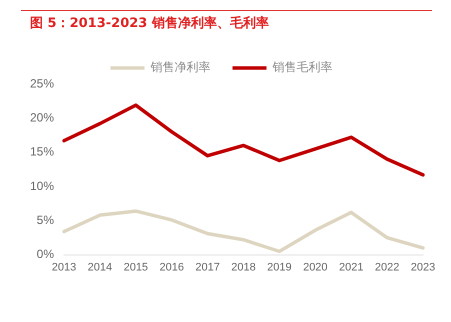 Image resolution: width=451 pixels, height=322 pixels. Describe the element at coordinates (100, 267) in the screenshot. I see `x-tick-label: 2014` at that location.